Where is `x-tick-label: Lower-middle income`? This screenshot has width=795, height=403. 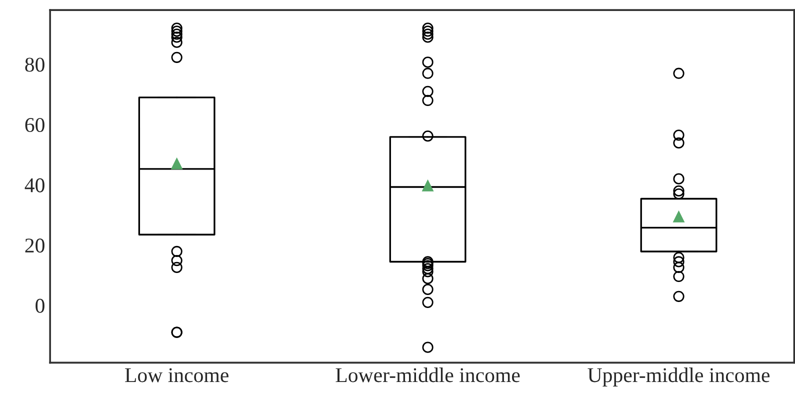 x-tick-label: Lower-middle income is located at coordinates (428, 375).